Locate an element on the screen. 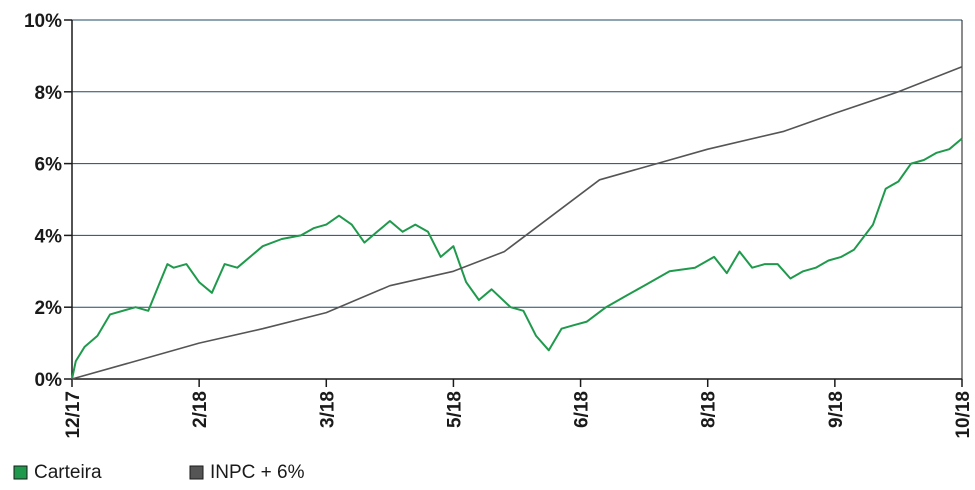 The width and height of the screenshot is (975, 490). y-tick-label: 4% is located at coordinates (49, 236).